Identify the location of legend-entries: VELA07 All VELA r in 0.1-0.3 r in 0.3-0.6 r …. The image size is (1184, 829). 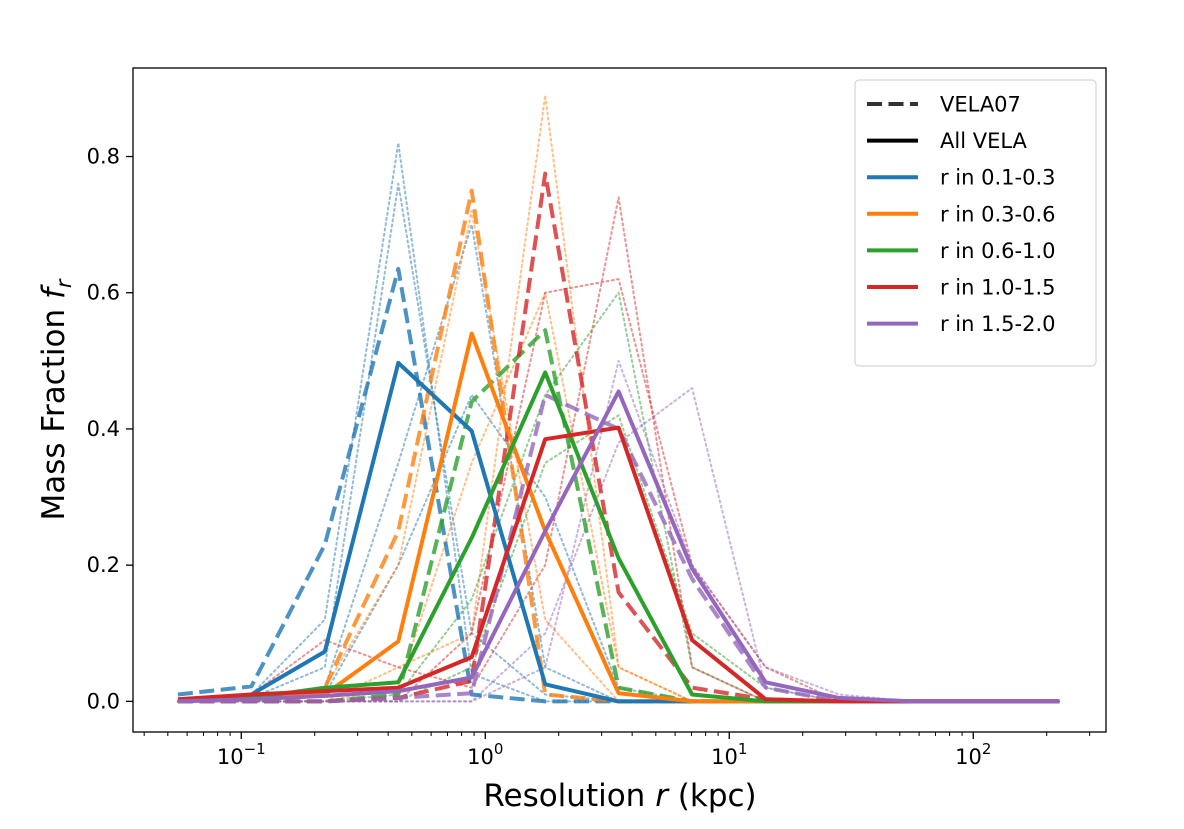
(961, 214).